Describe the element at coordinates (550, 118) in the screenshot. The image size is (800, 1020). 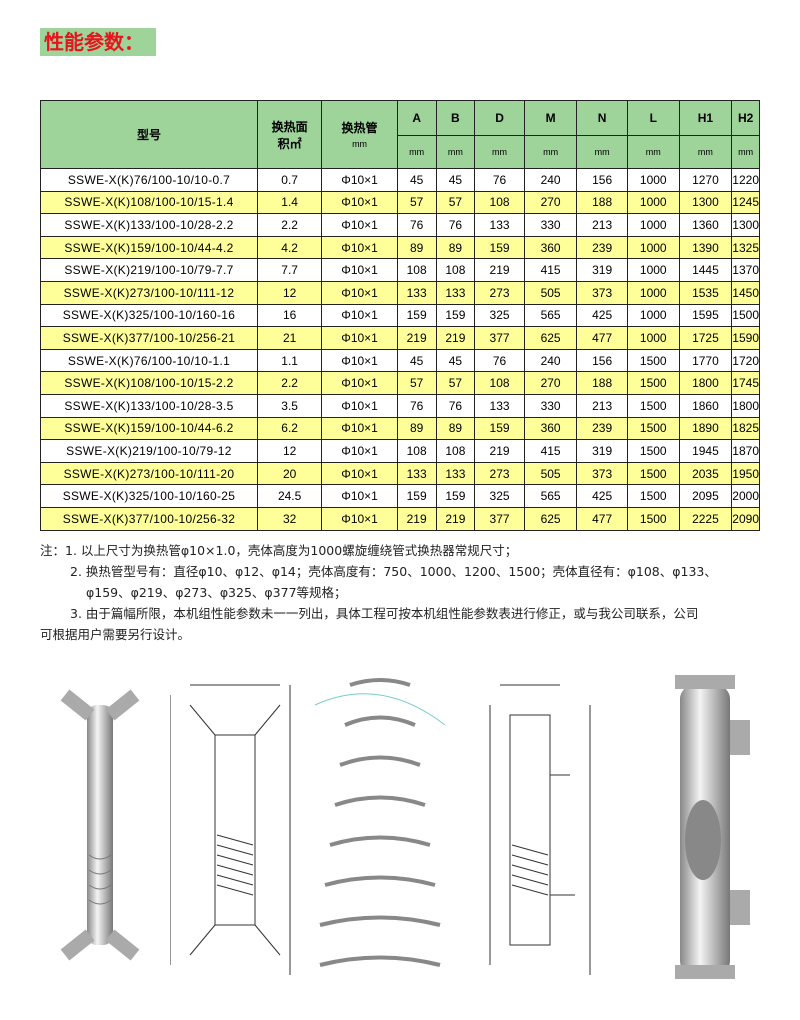
I see `header-dim: M` at that location.